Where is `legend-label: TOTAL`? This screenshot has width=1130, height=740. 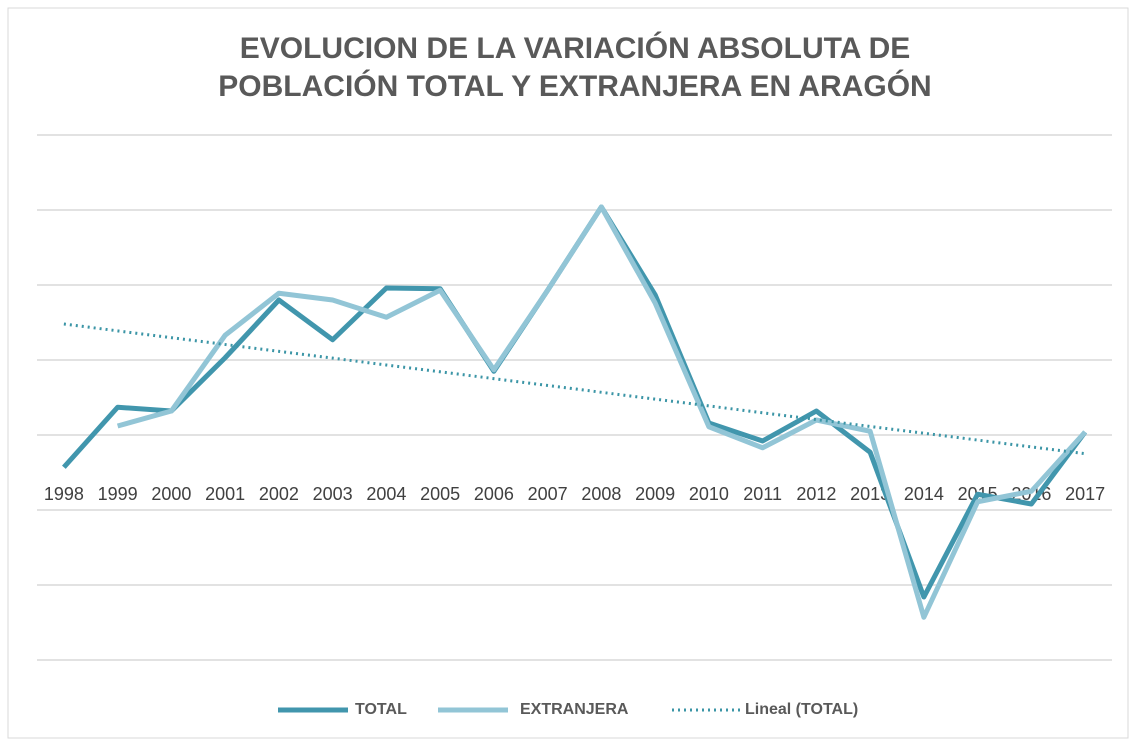 legend-label: TOTAL is located at coordinates (381, 709).